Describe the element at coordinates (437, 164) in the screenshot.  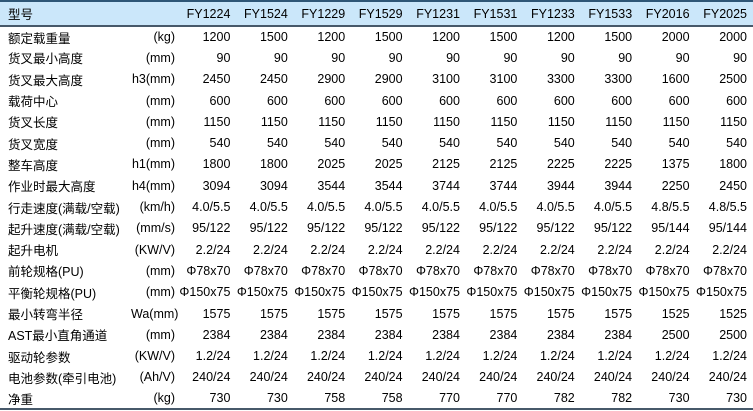
I see `spec-value-cell: 2125` at that location.